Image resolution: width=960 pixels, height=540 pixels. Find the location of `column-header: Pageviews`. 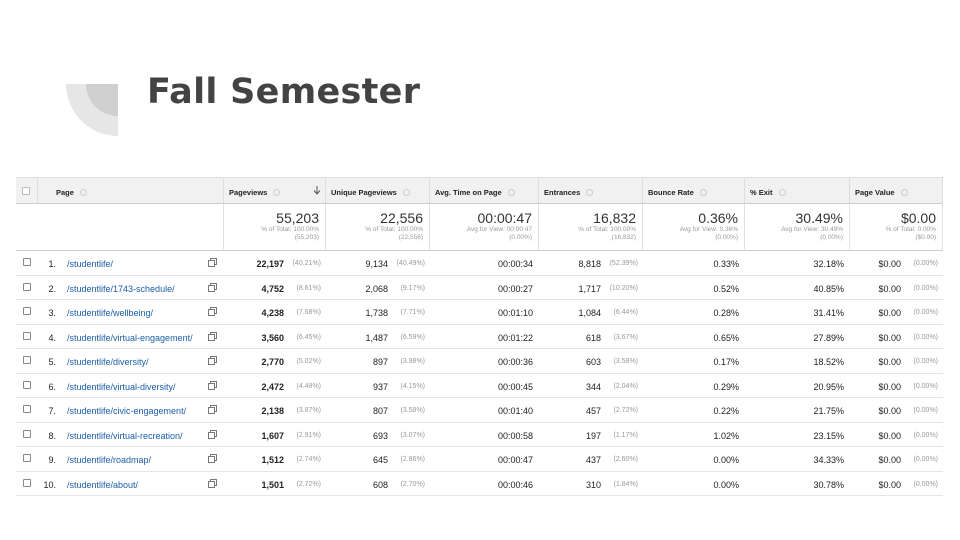

column-header: Pageviews is located at coordinates (275, 190).